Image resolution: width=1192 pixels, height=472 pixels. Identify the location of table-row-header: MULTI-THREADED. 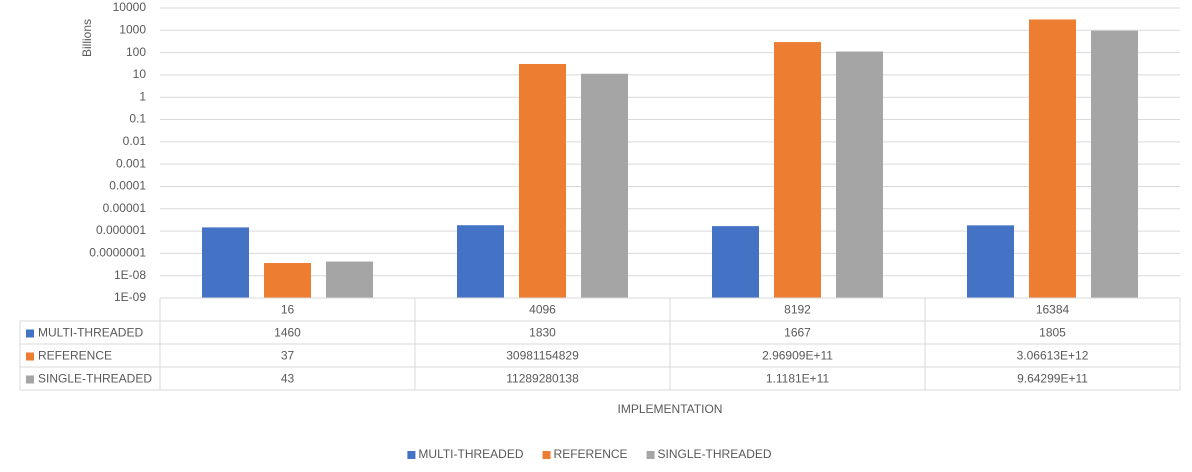
(90, 333).